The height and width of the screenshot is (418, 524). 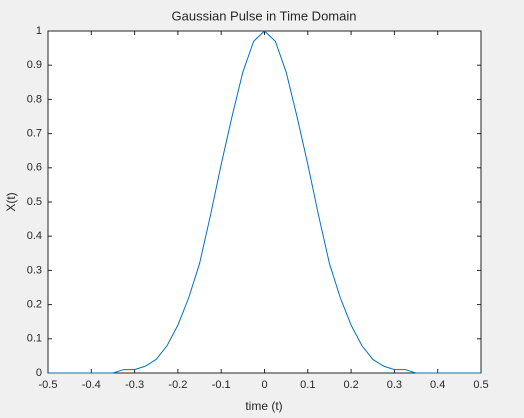 I want to click on x-axis-label: time (t), so click(x=263, y=406).